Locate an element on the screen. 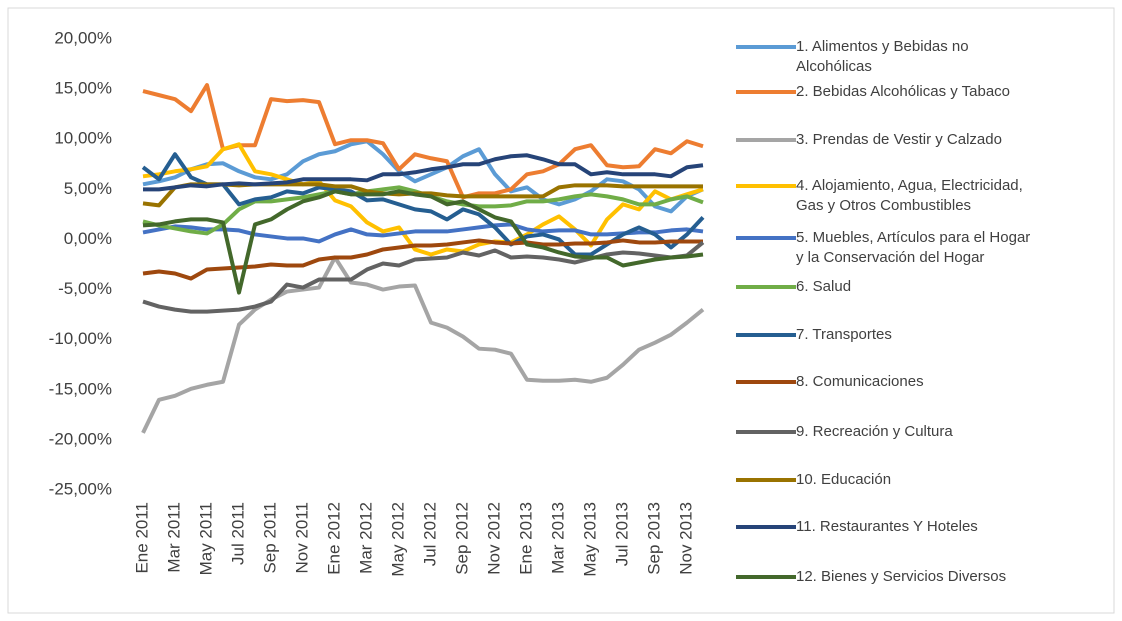  legend-item: 3. Prendas de Vestir y Calzado is located at coordinates (886, 140).